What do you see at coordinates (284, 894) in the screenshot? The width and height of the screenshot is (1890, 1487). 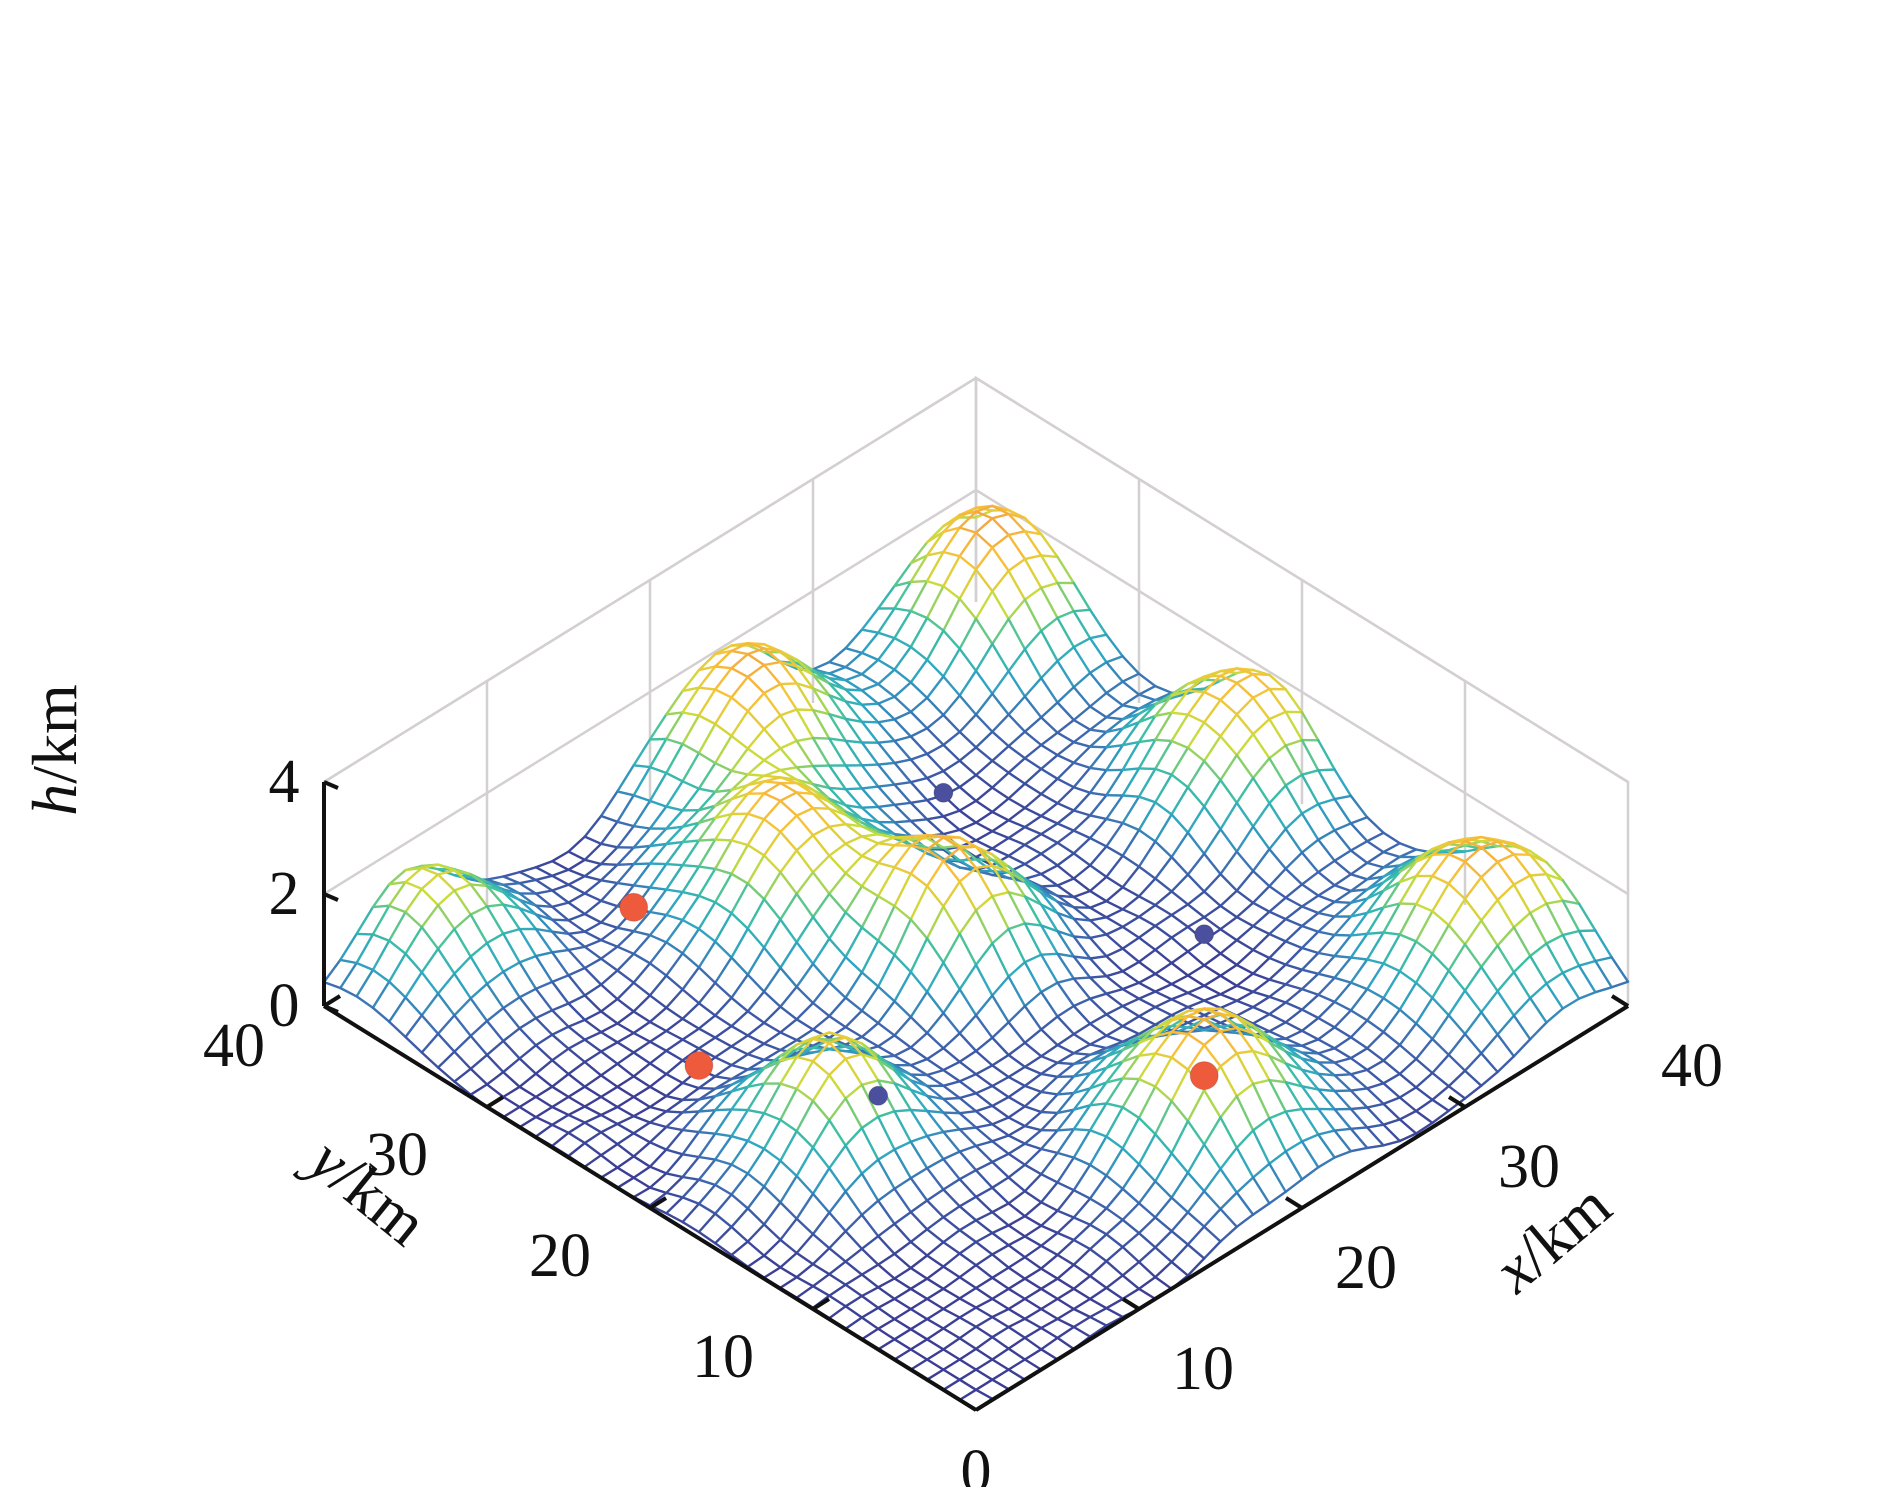 I see `z-tick-label: 2` at bounding box center [284, 894].